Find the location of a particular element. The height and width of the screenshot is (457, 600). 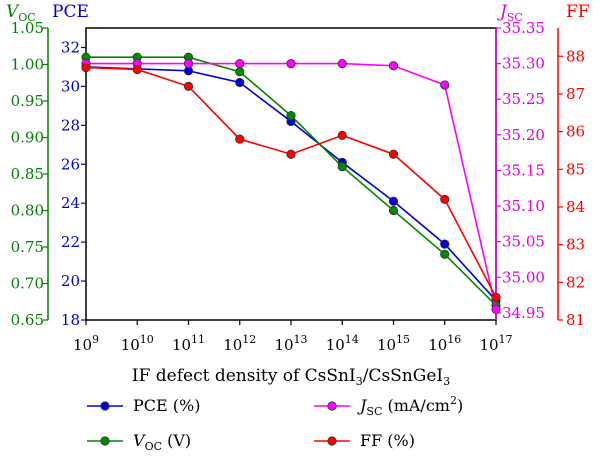

pce-tick-label: 32 is located at coordinates (70, 47).